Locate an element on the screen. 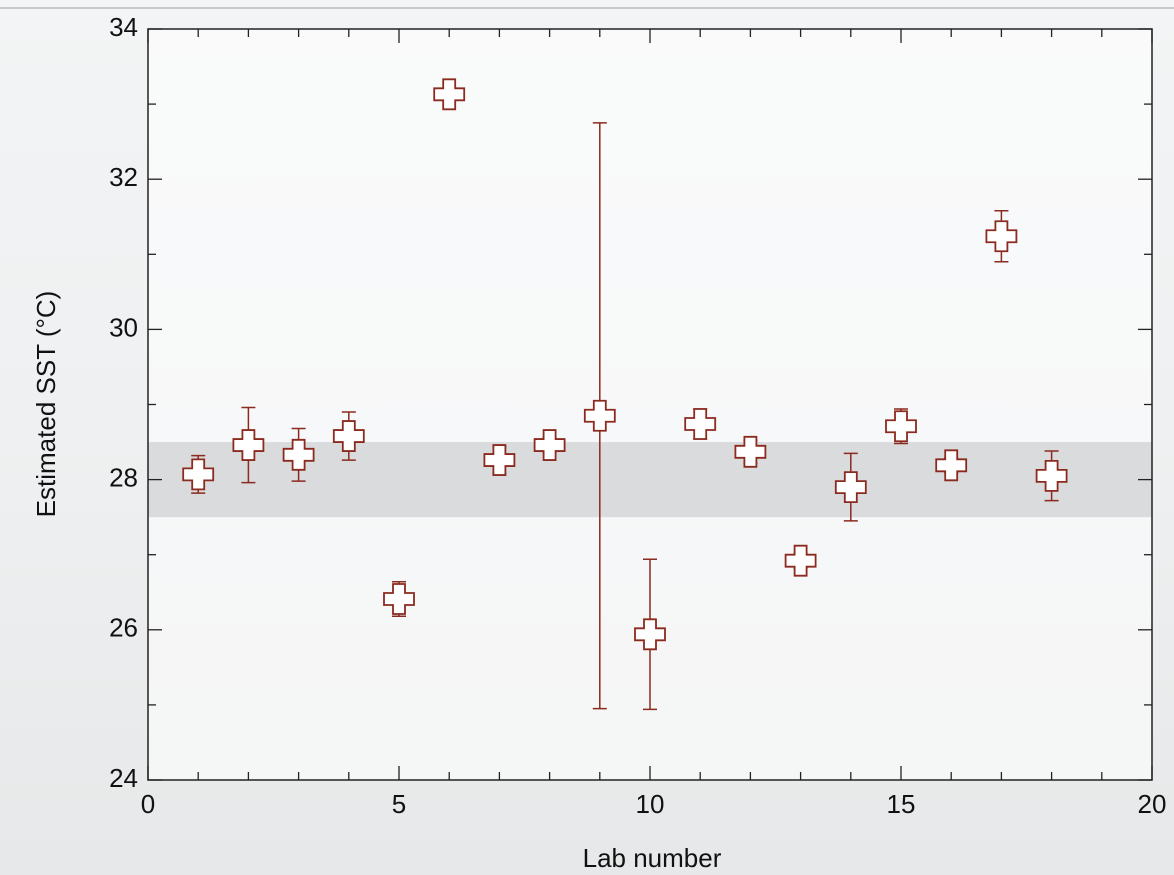 The image size is (1174, 875). y-tick-label: 26 is located at coordinates (123, 628).